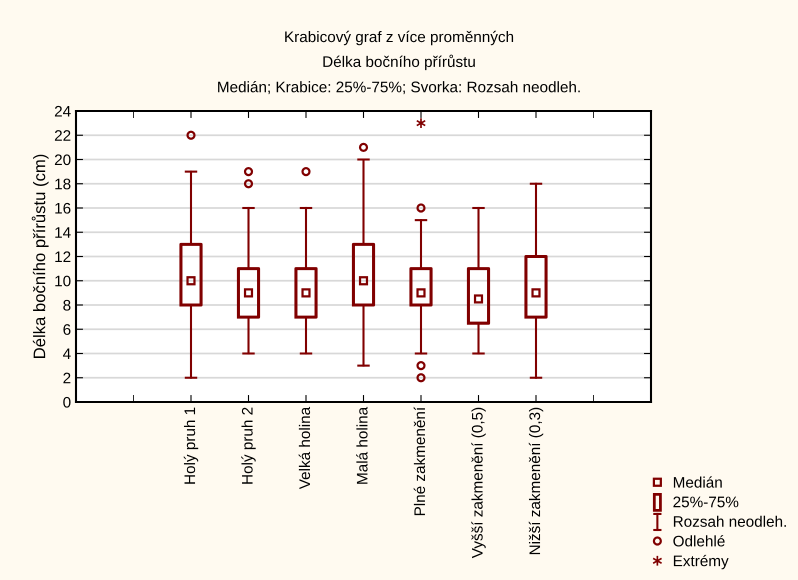  I want to click on text: Odlehlé, so click(699, 541).